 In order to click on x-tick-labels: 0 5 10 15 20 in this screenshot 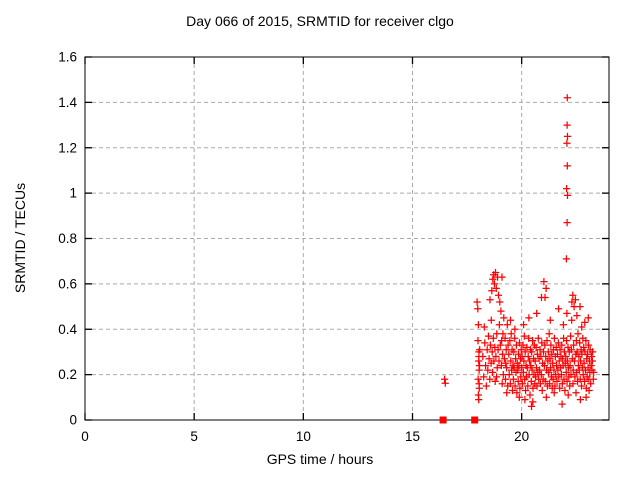, I will do `click(305, 436)`.